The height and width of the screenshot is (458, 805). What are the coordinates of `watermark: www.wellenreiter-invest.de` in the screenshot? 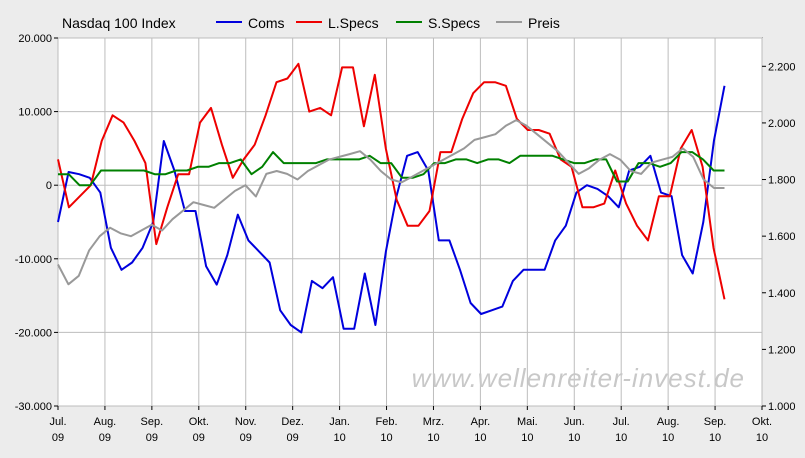 It's located at (578, 378).